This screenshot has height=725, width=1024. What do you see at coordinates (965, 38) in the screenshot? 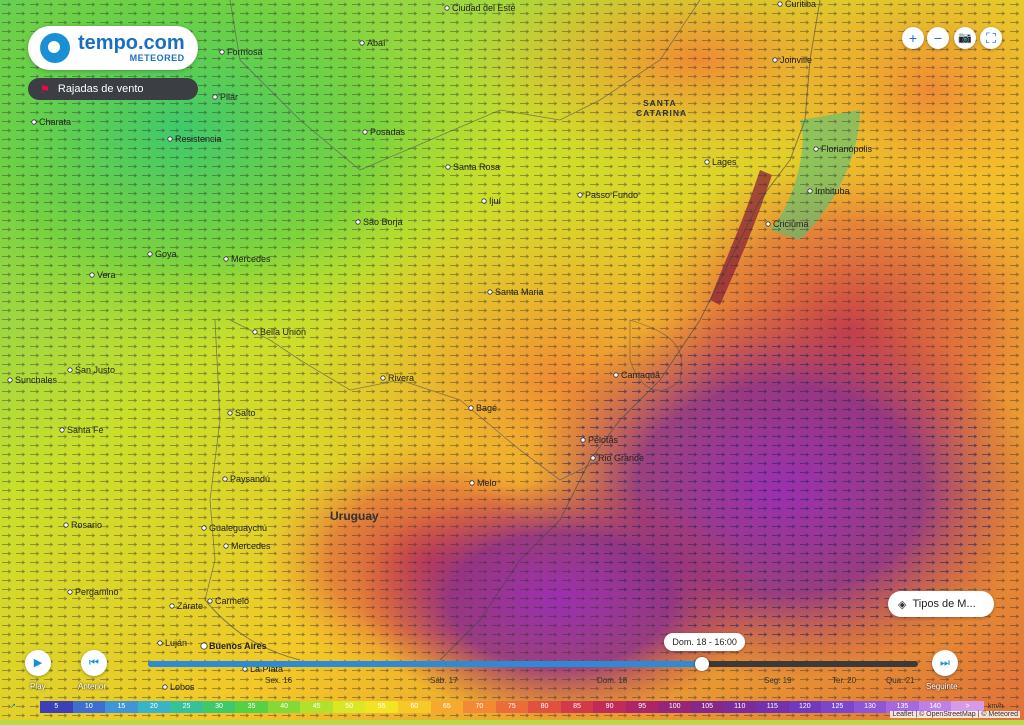
I see `camera-icon: 📷` at bounding box center [965, 38].